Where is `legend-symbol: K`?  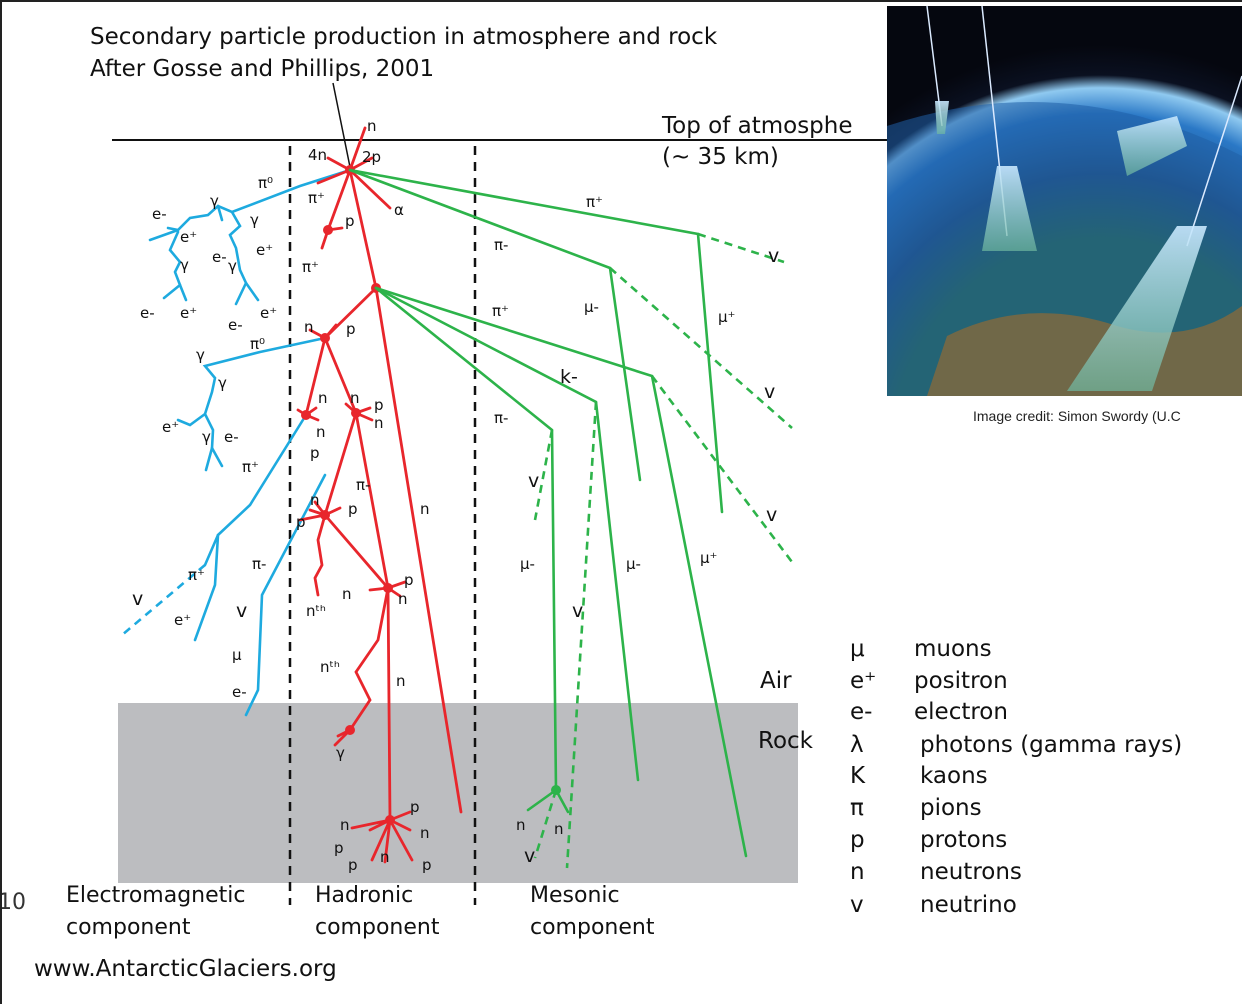
legend-symbol: K is located at coordinates (858, 776).